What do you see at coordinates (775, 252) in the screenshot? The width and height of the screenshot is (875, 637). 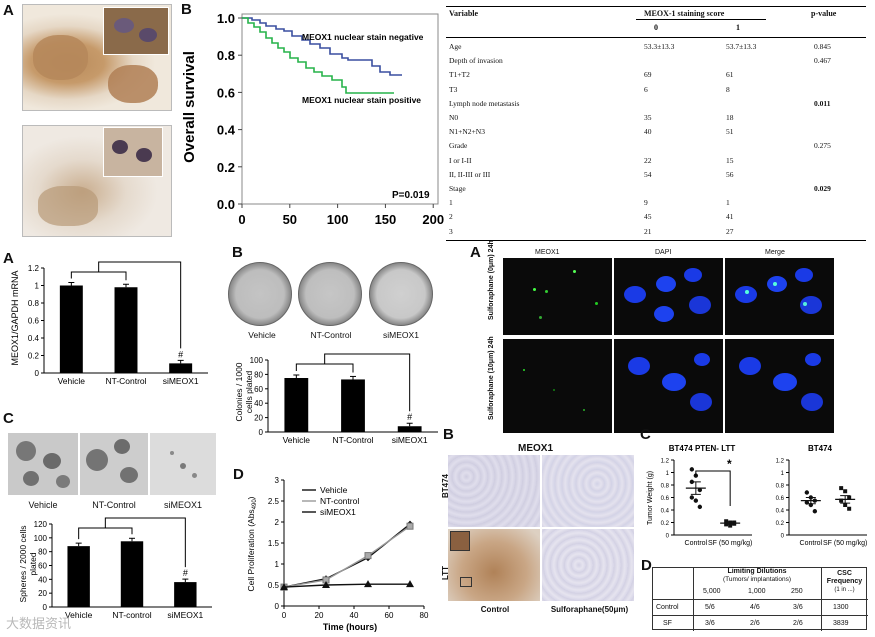 I see `fluor-col-merge: Merge` at bounding box center [775, 252].